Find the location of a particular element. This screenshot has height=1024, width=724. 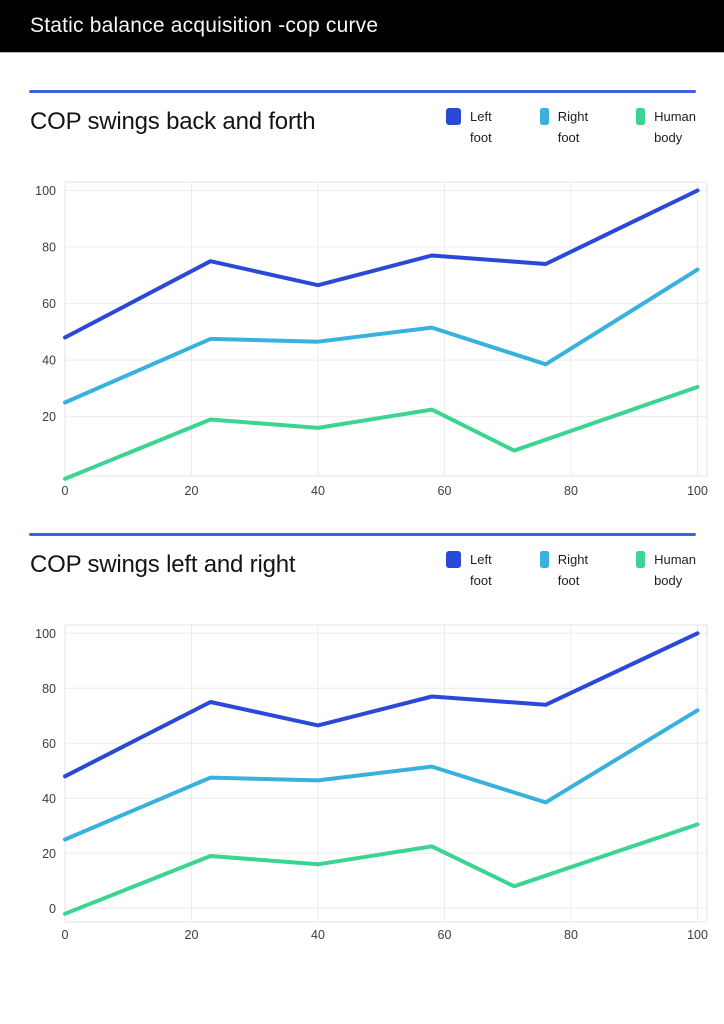

y-tick-label: 0 is located at coordinates (52, 909).